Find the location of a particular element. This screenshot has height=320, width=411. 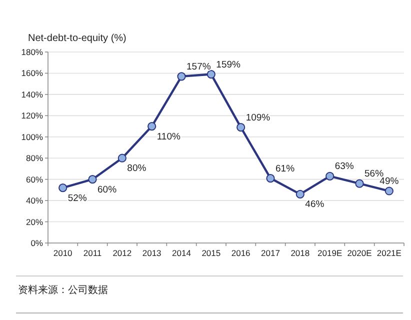

x-tick-label: 2017 is located at coordinates (270, 253).